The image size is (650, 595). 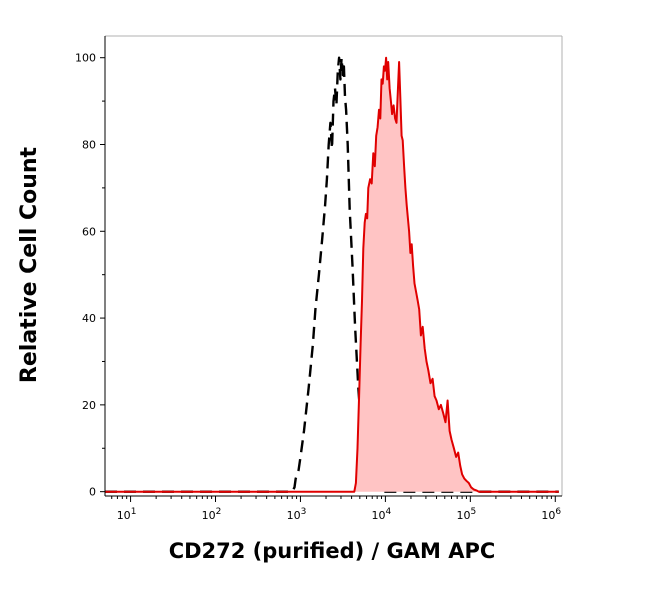 I want to click on x-tick-label: 10², so click(x=212, y=514).